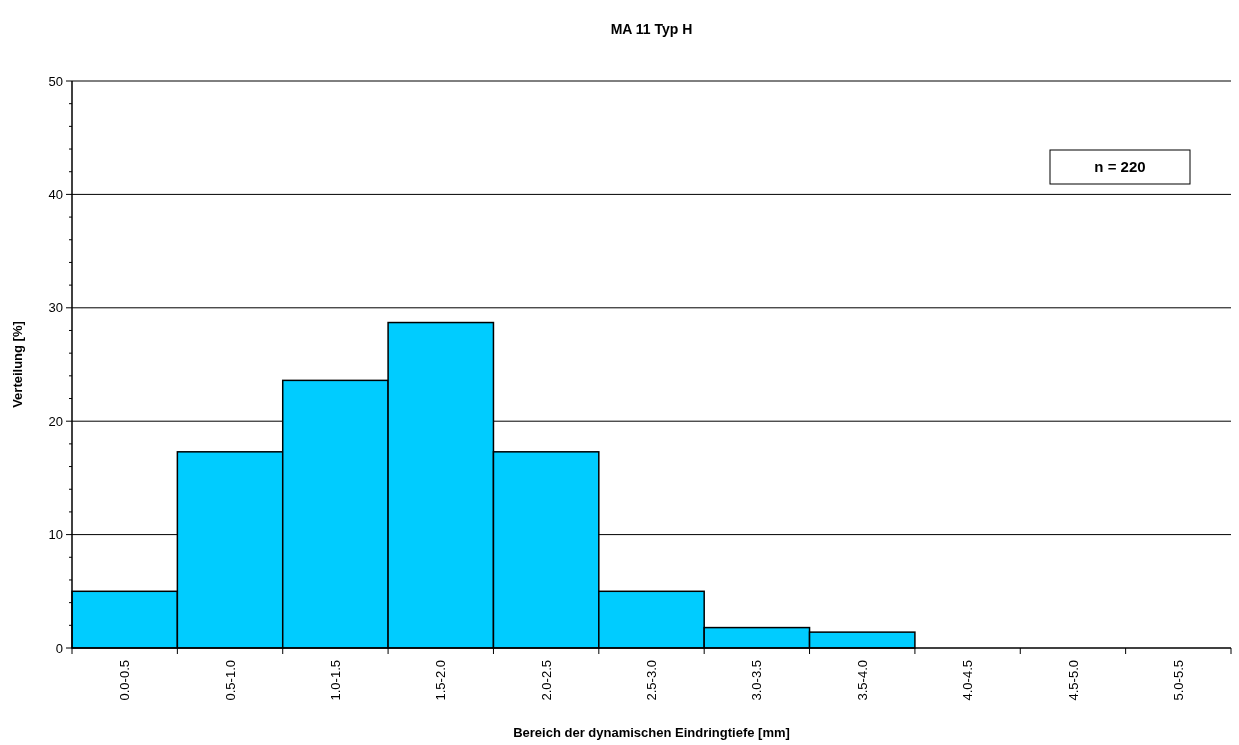  Describe the element at coordinates (55, 421) in the screenshot. I see `y-tick-label: 20` at that location.